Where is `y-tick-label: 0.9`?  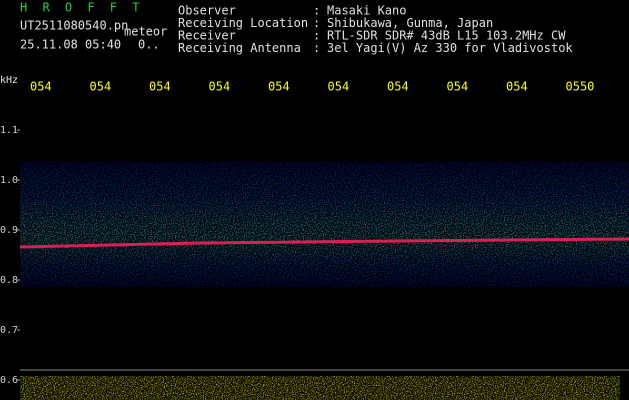
y-tick-label: 0.9 is located at coordinates (9, 230).